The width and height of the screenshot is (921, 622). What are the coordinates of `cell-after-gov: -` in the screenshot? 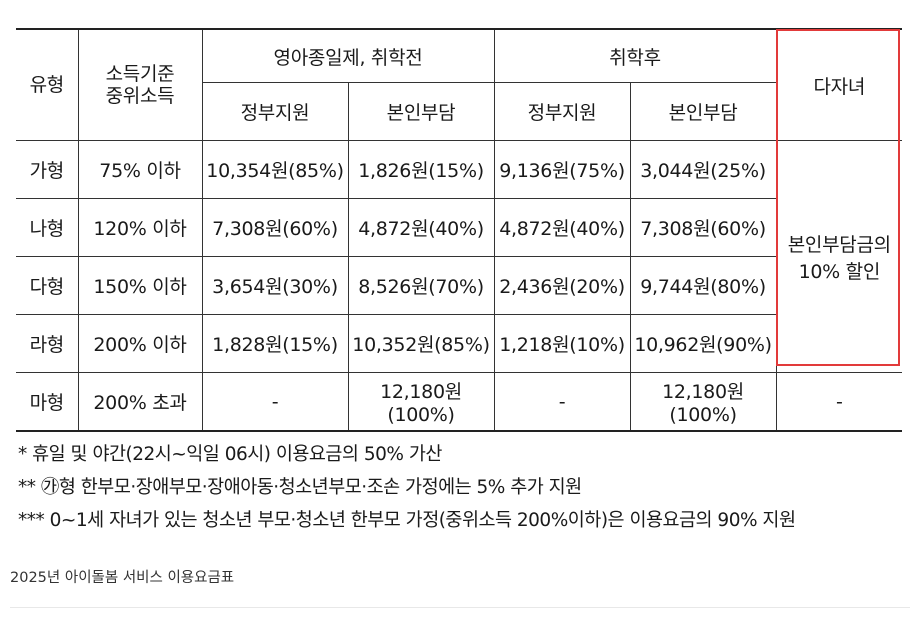 It's located at (562, 402).